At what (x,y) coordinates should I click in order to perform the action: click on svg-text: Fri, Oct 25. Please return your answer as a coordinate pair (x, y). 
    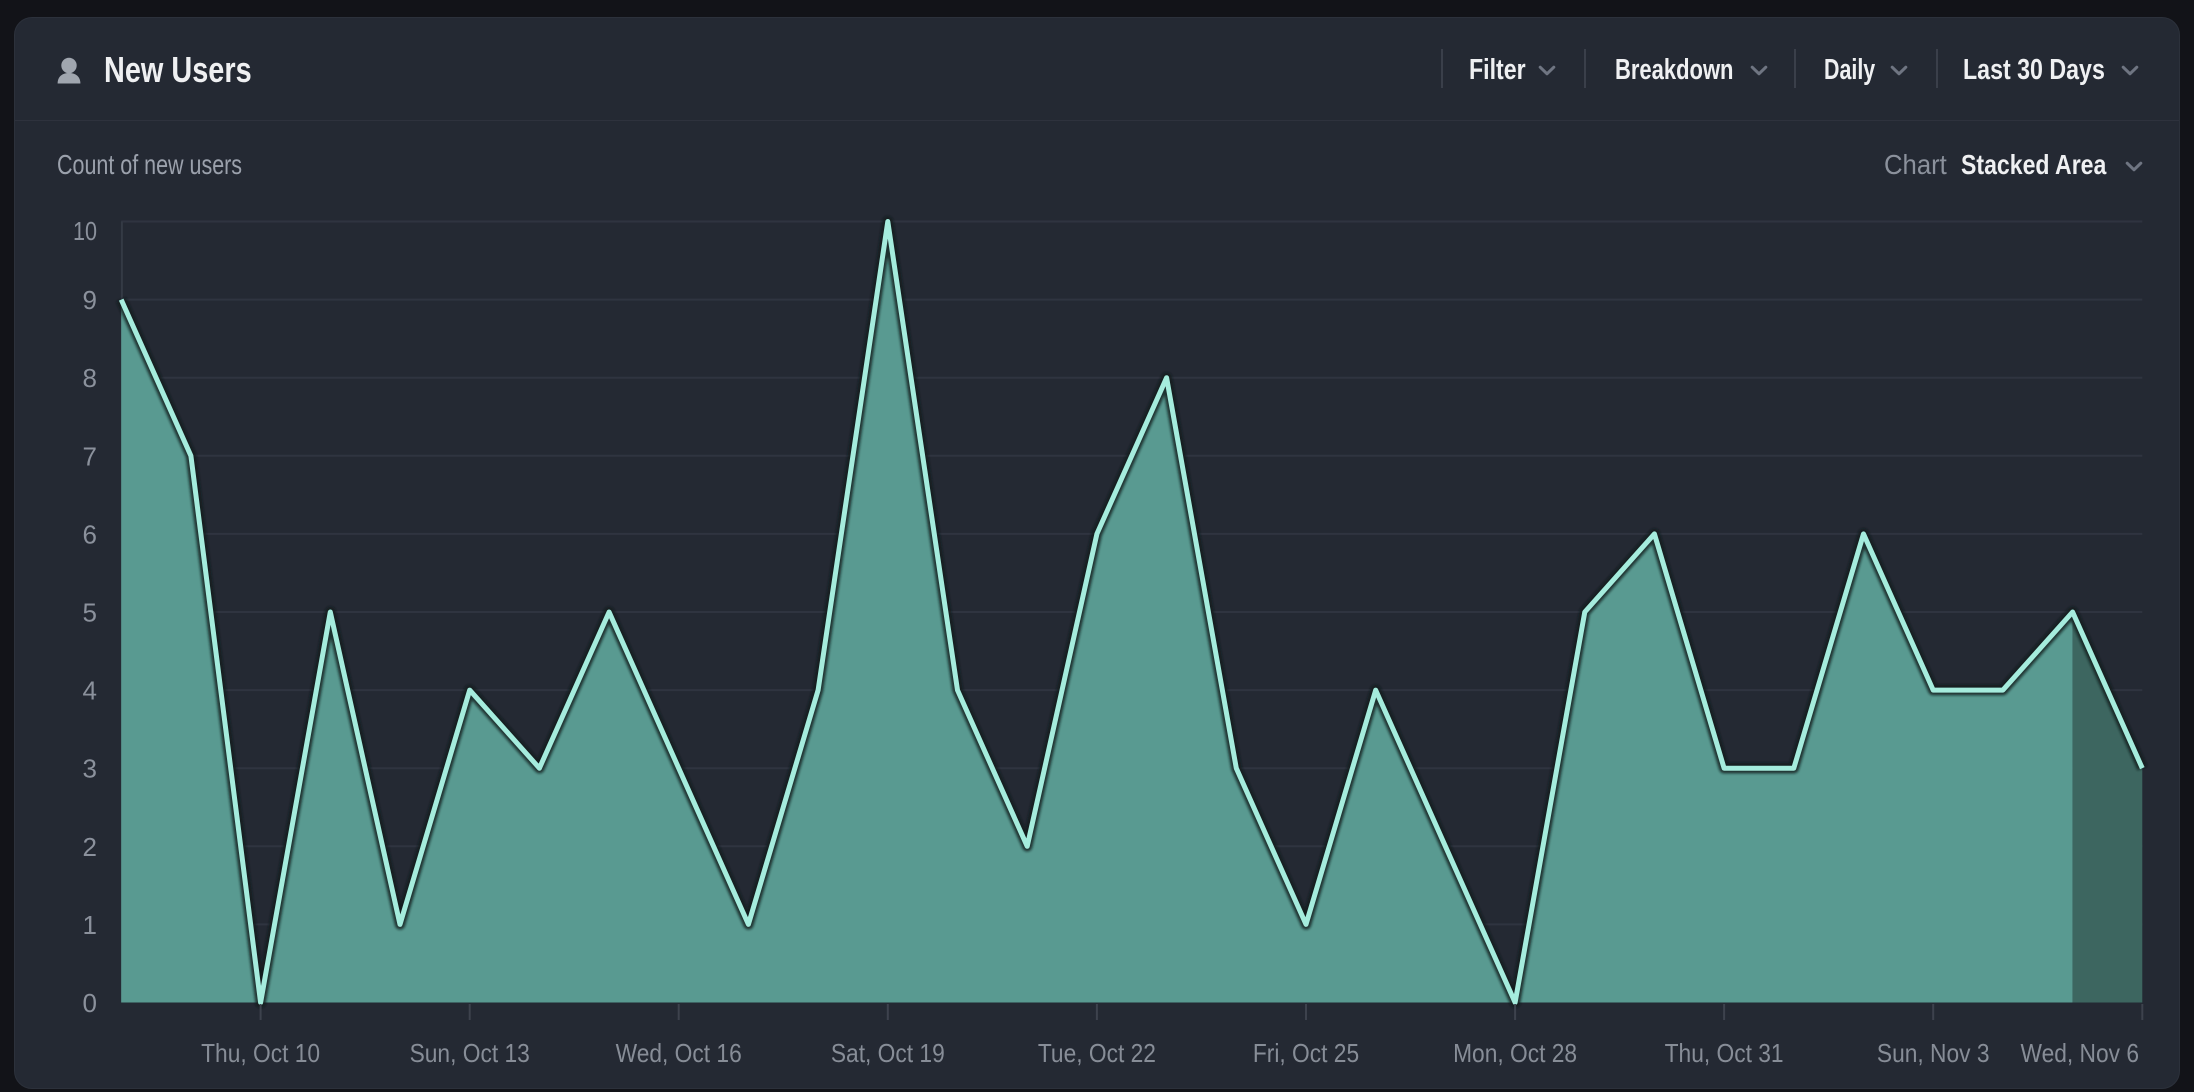
    Looking at the image, I should click on (1306, 1053).